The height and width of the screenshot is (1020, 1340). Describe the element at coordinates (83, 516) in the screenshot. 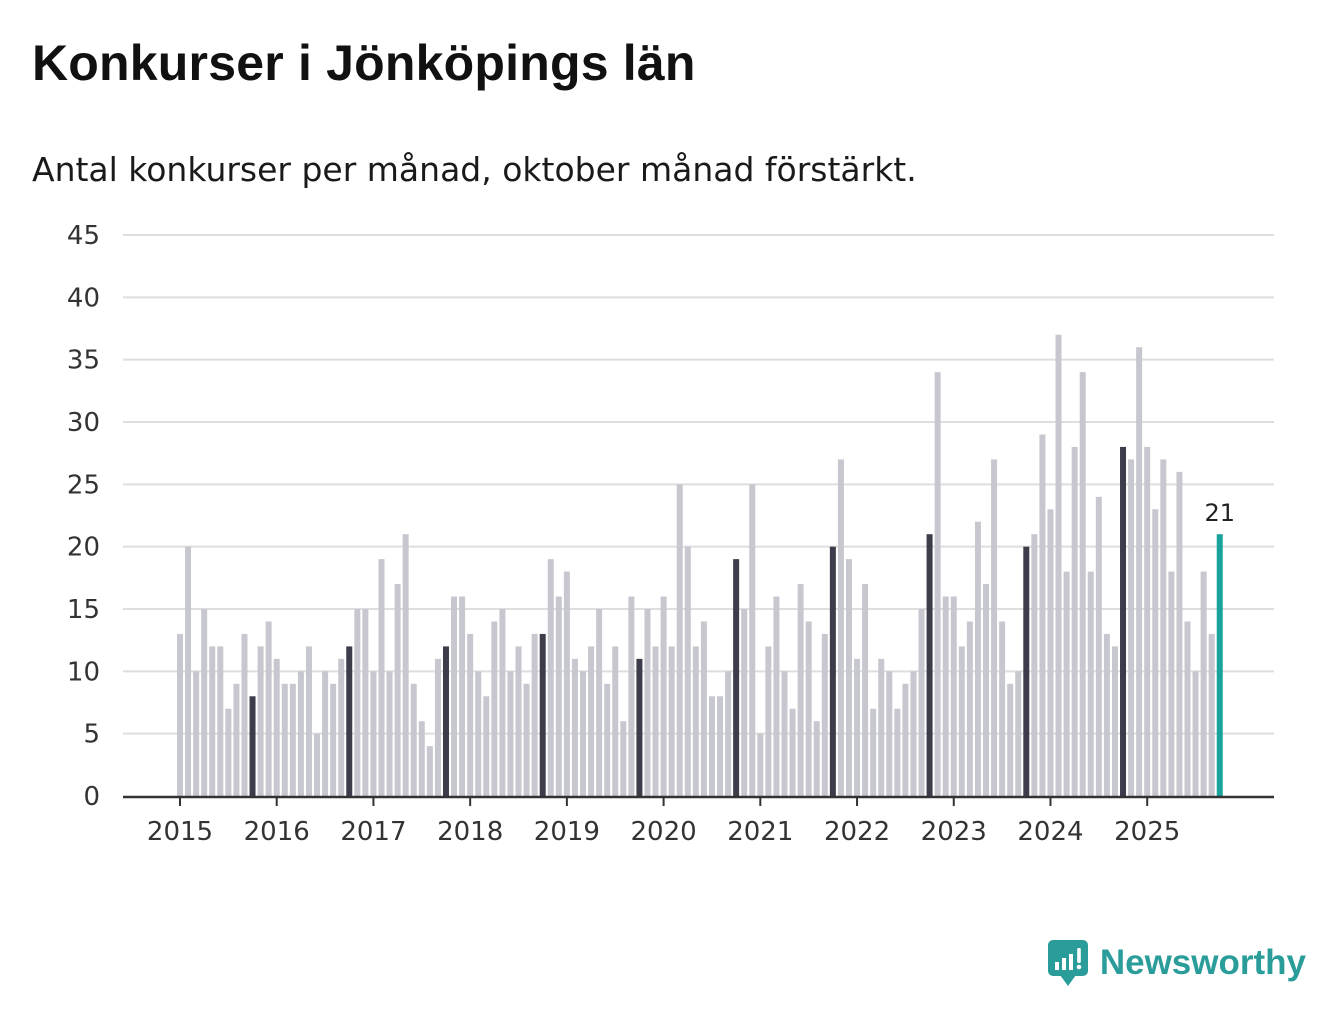

I see `y-axis-ticks: 0 5 10 15 20 25 30 35 40 45` at that location.